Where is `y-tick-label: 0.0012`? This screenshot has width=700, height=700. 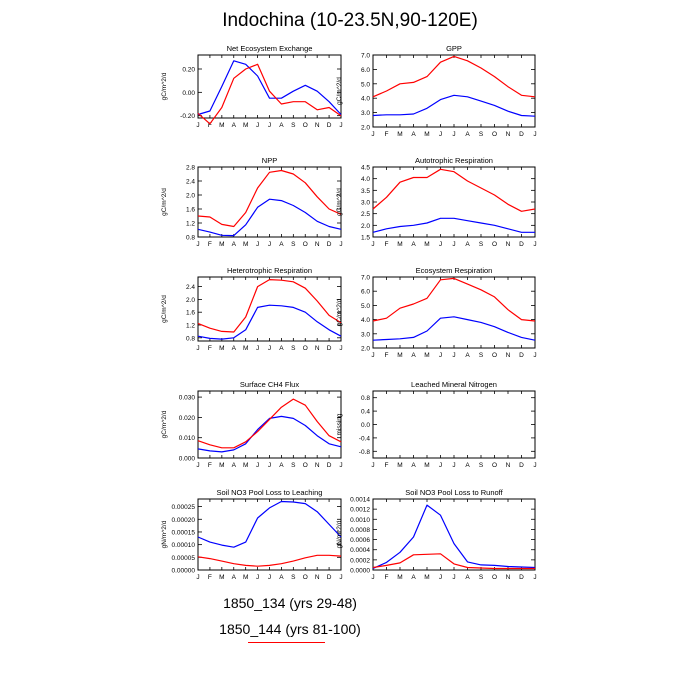
y-tick-label: 0.0012 is located at coordinates (360, 510).